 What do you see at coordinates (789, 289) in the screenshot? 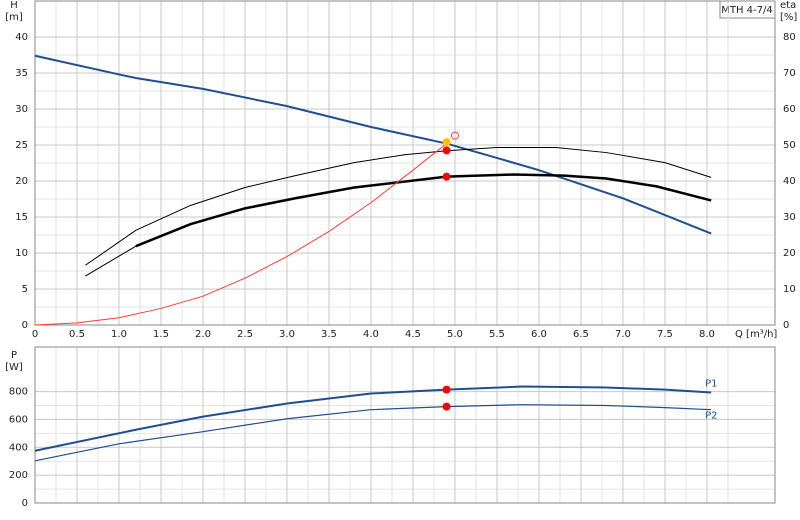
I see `y2-tick-label: 10` at bounding box center [789, 289].